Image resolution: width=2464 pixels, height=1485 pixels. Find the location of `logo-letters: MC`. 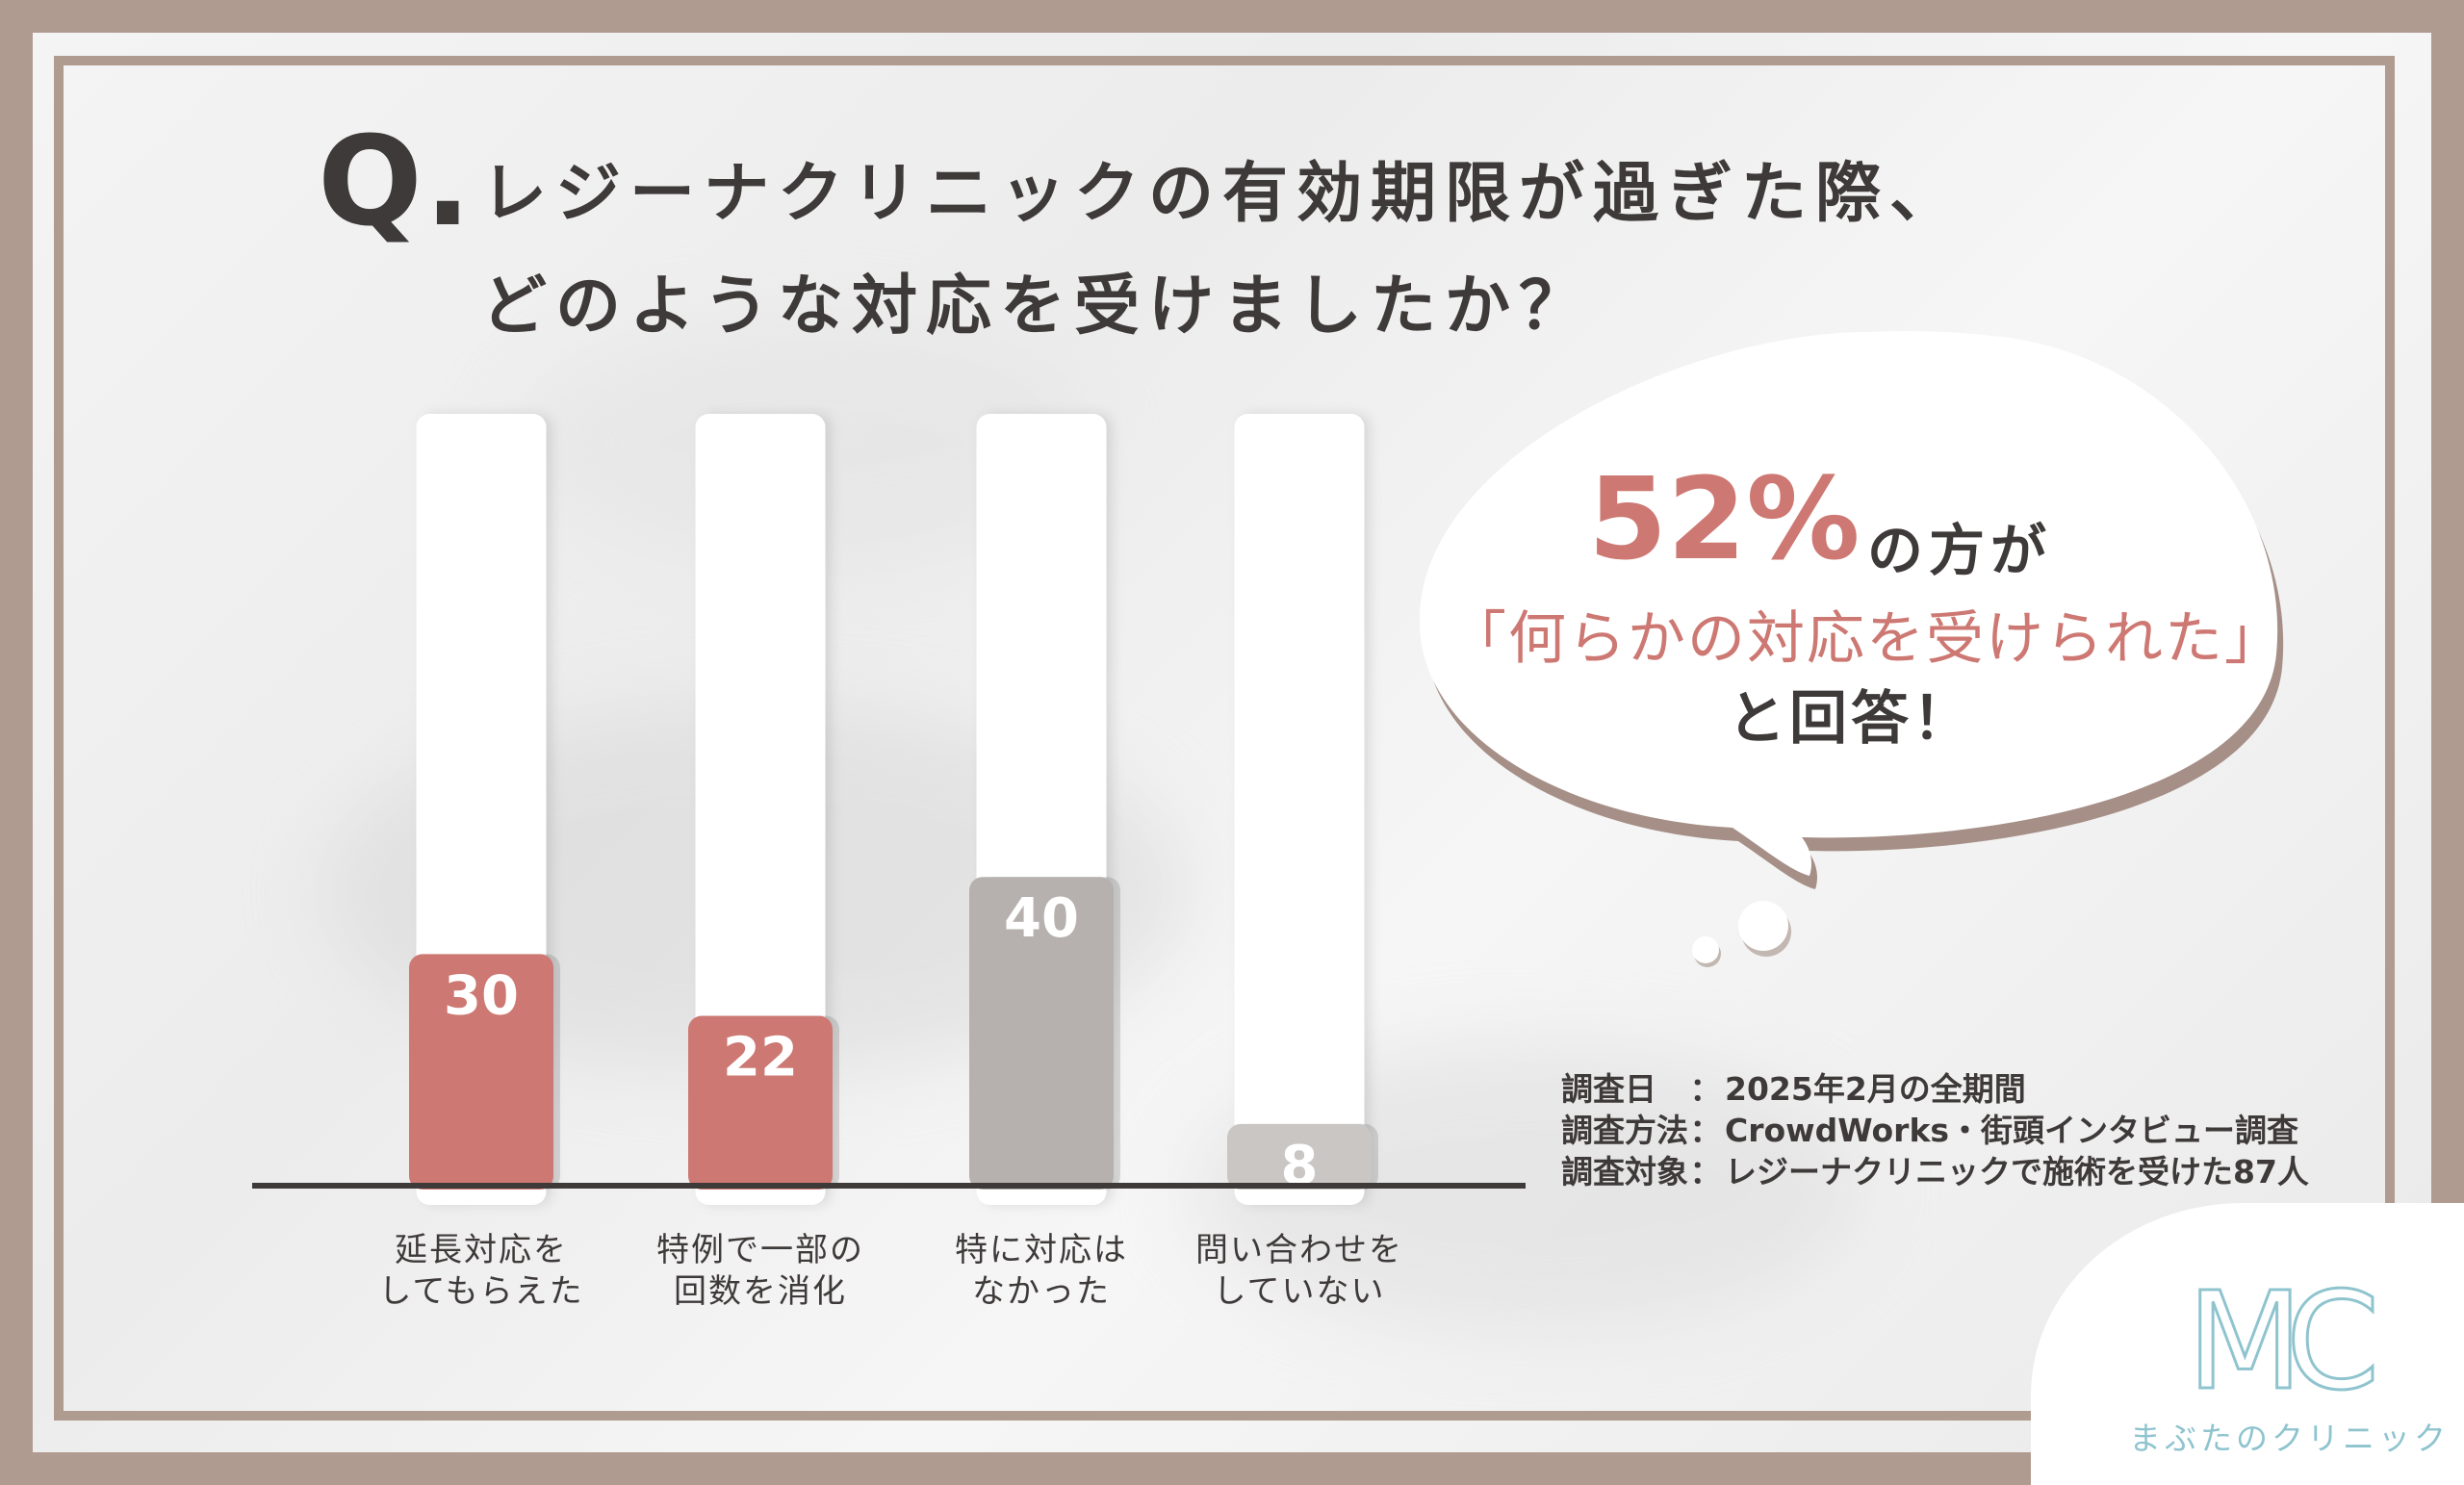

logo-letters: MC is located at coordinates (2280, 1342).